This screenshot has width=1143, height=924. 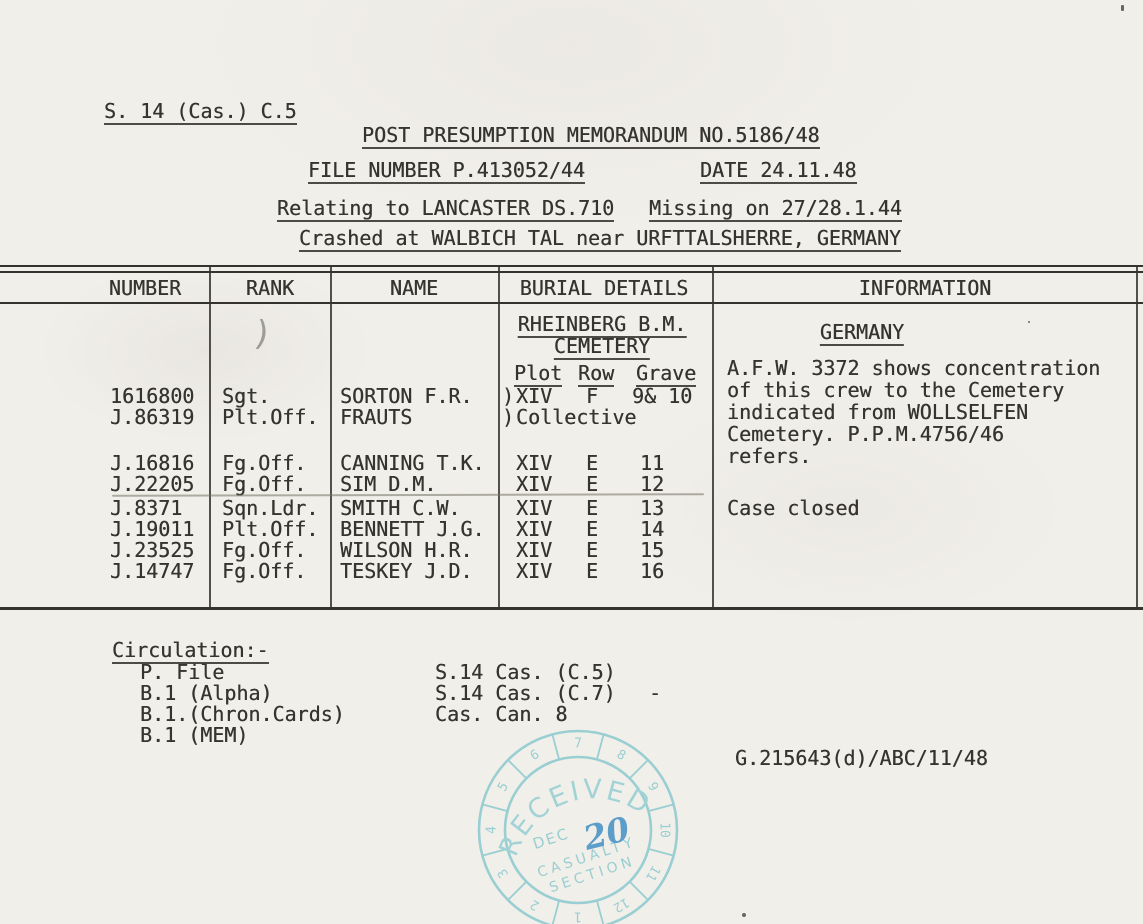 I want to click on plot-header: Plot, so click(x=538, y=374).